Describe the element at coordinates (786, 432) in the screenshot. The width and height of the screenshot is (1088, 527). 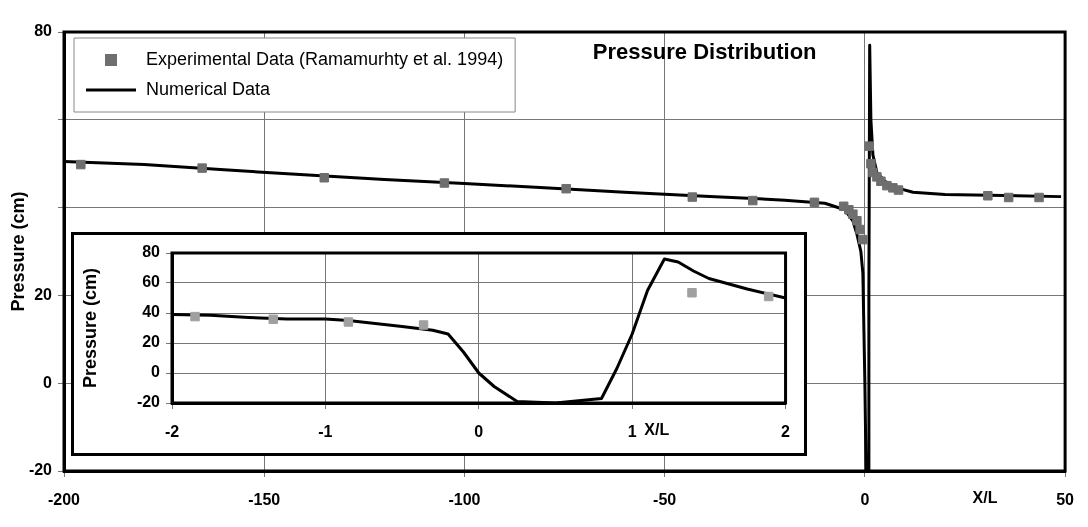
I see `x-tick-label: 2` at that location.